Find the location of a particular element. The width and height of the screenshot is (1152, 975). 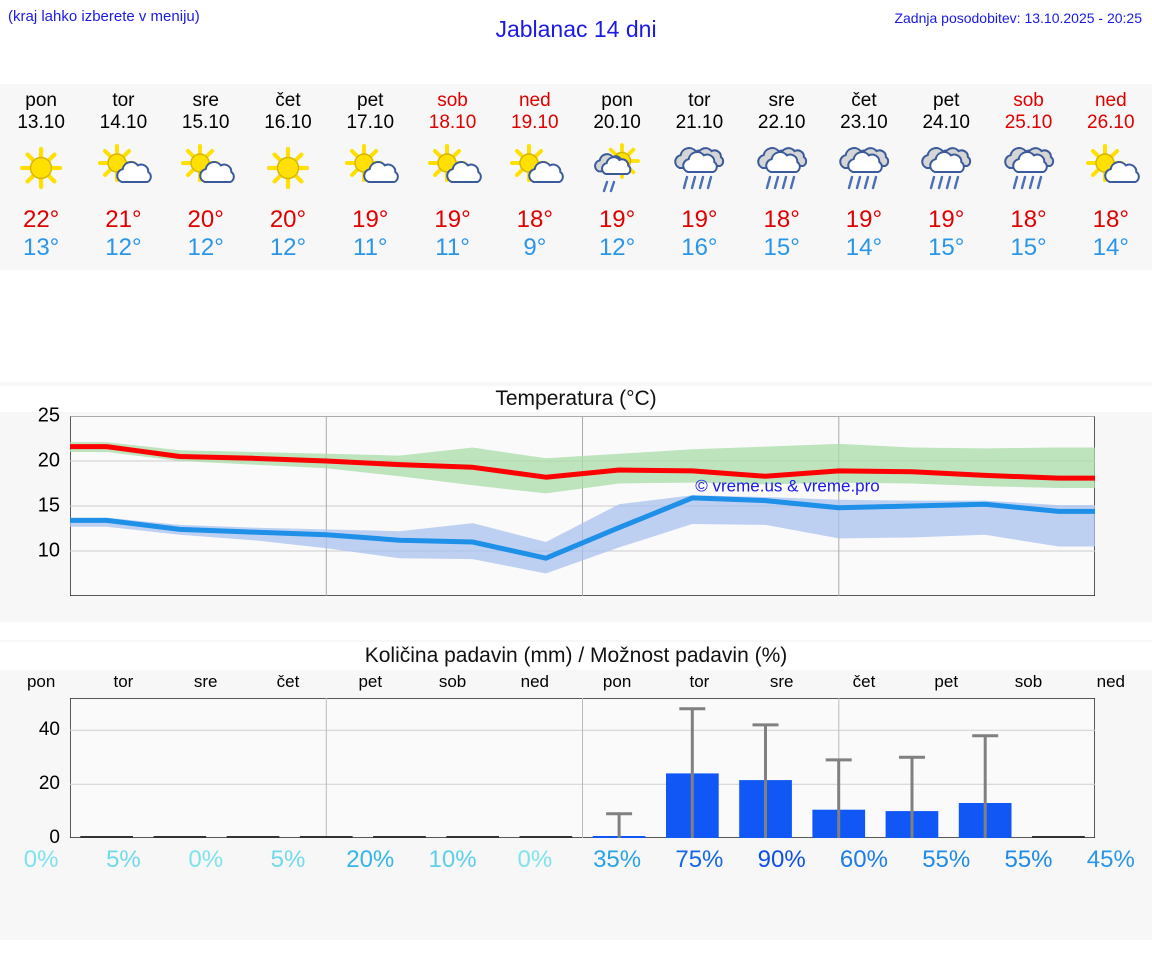

svg-text: © vreme.us & vreme.pro is located at coordinates (787, 486).